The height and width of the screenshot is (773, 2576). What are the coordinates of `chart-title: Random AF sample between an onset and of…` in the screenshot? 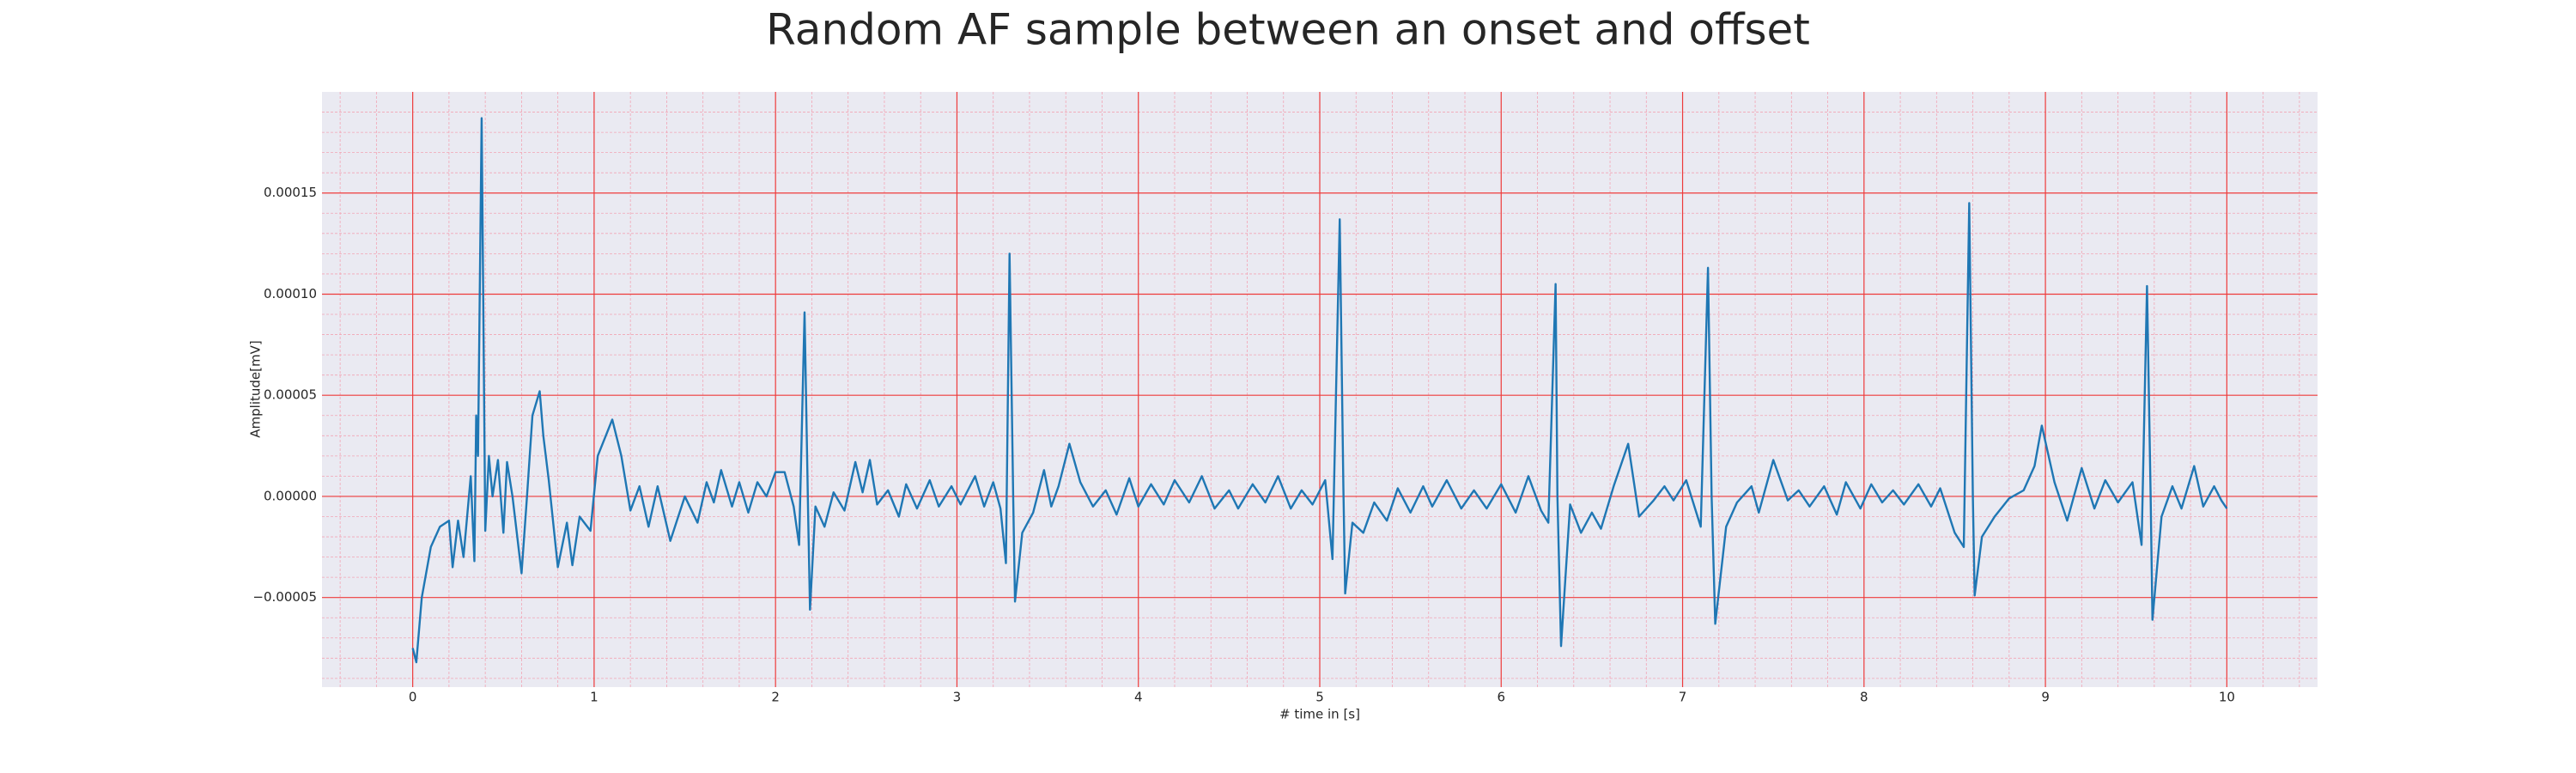 It's located at (1288, 30).